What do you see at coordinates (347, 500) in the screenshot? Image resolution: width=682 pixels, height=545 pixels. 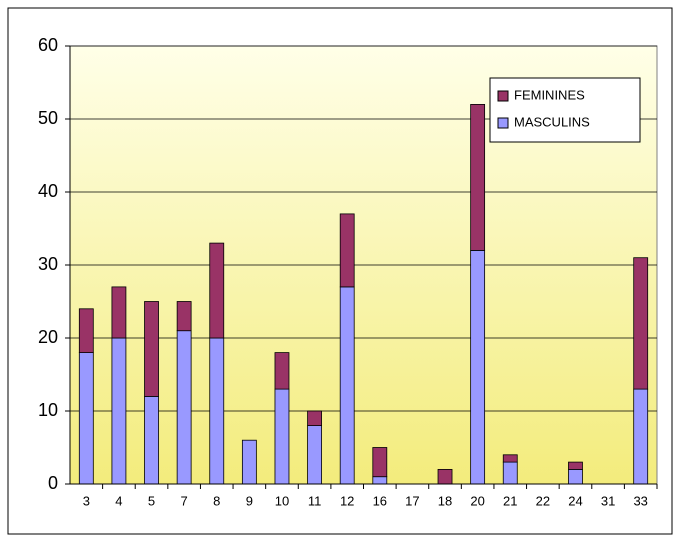 I see `x-tick-label: 12` at bounding box center [347, 500].